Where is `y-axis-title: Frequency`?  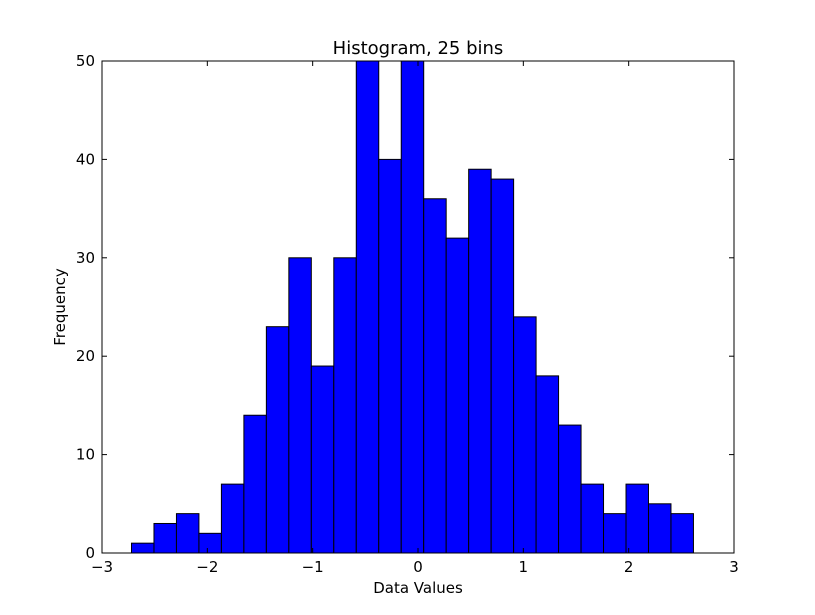 y-axis-title: Frequency is located at coordinates (60, 307).